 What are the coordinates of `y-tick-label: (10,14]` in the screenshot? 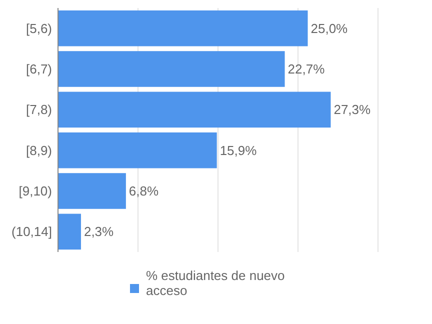 It's located at (32, 232).